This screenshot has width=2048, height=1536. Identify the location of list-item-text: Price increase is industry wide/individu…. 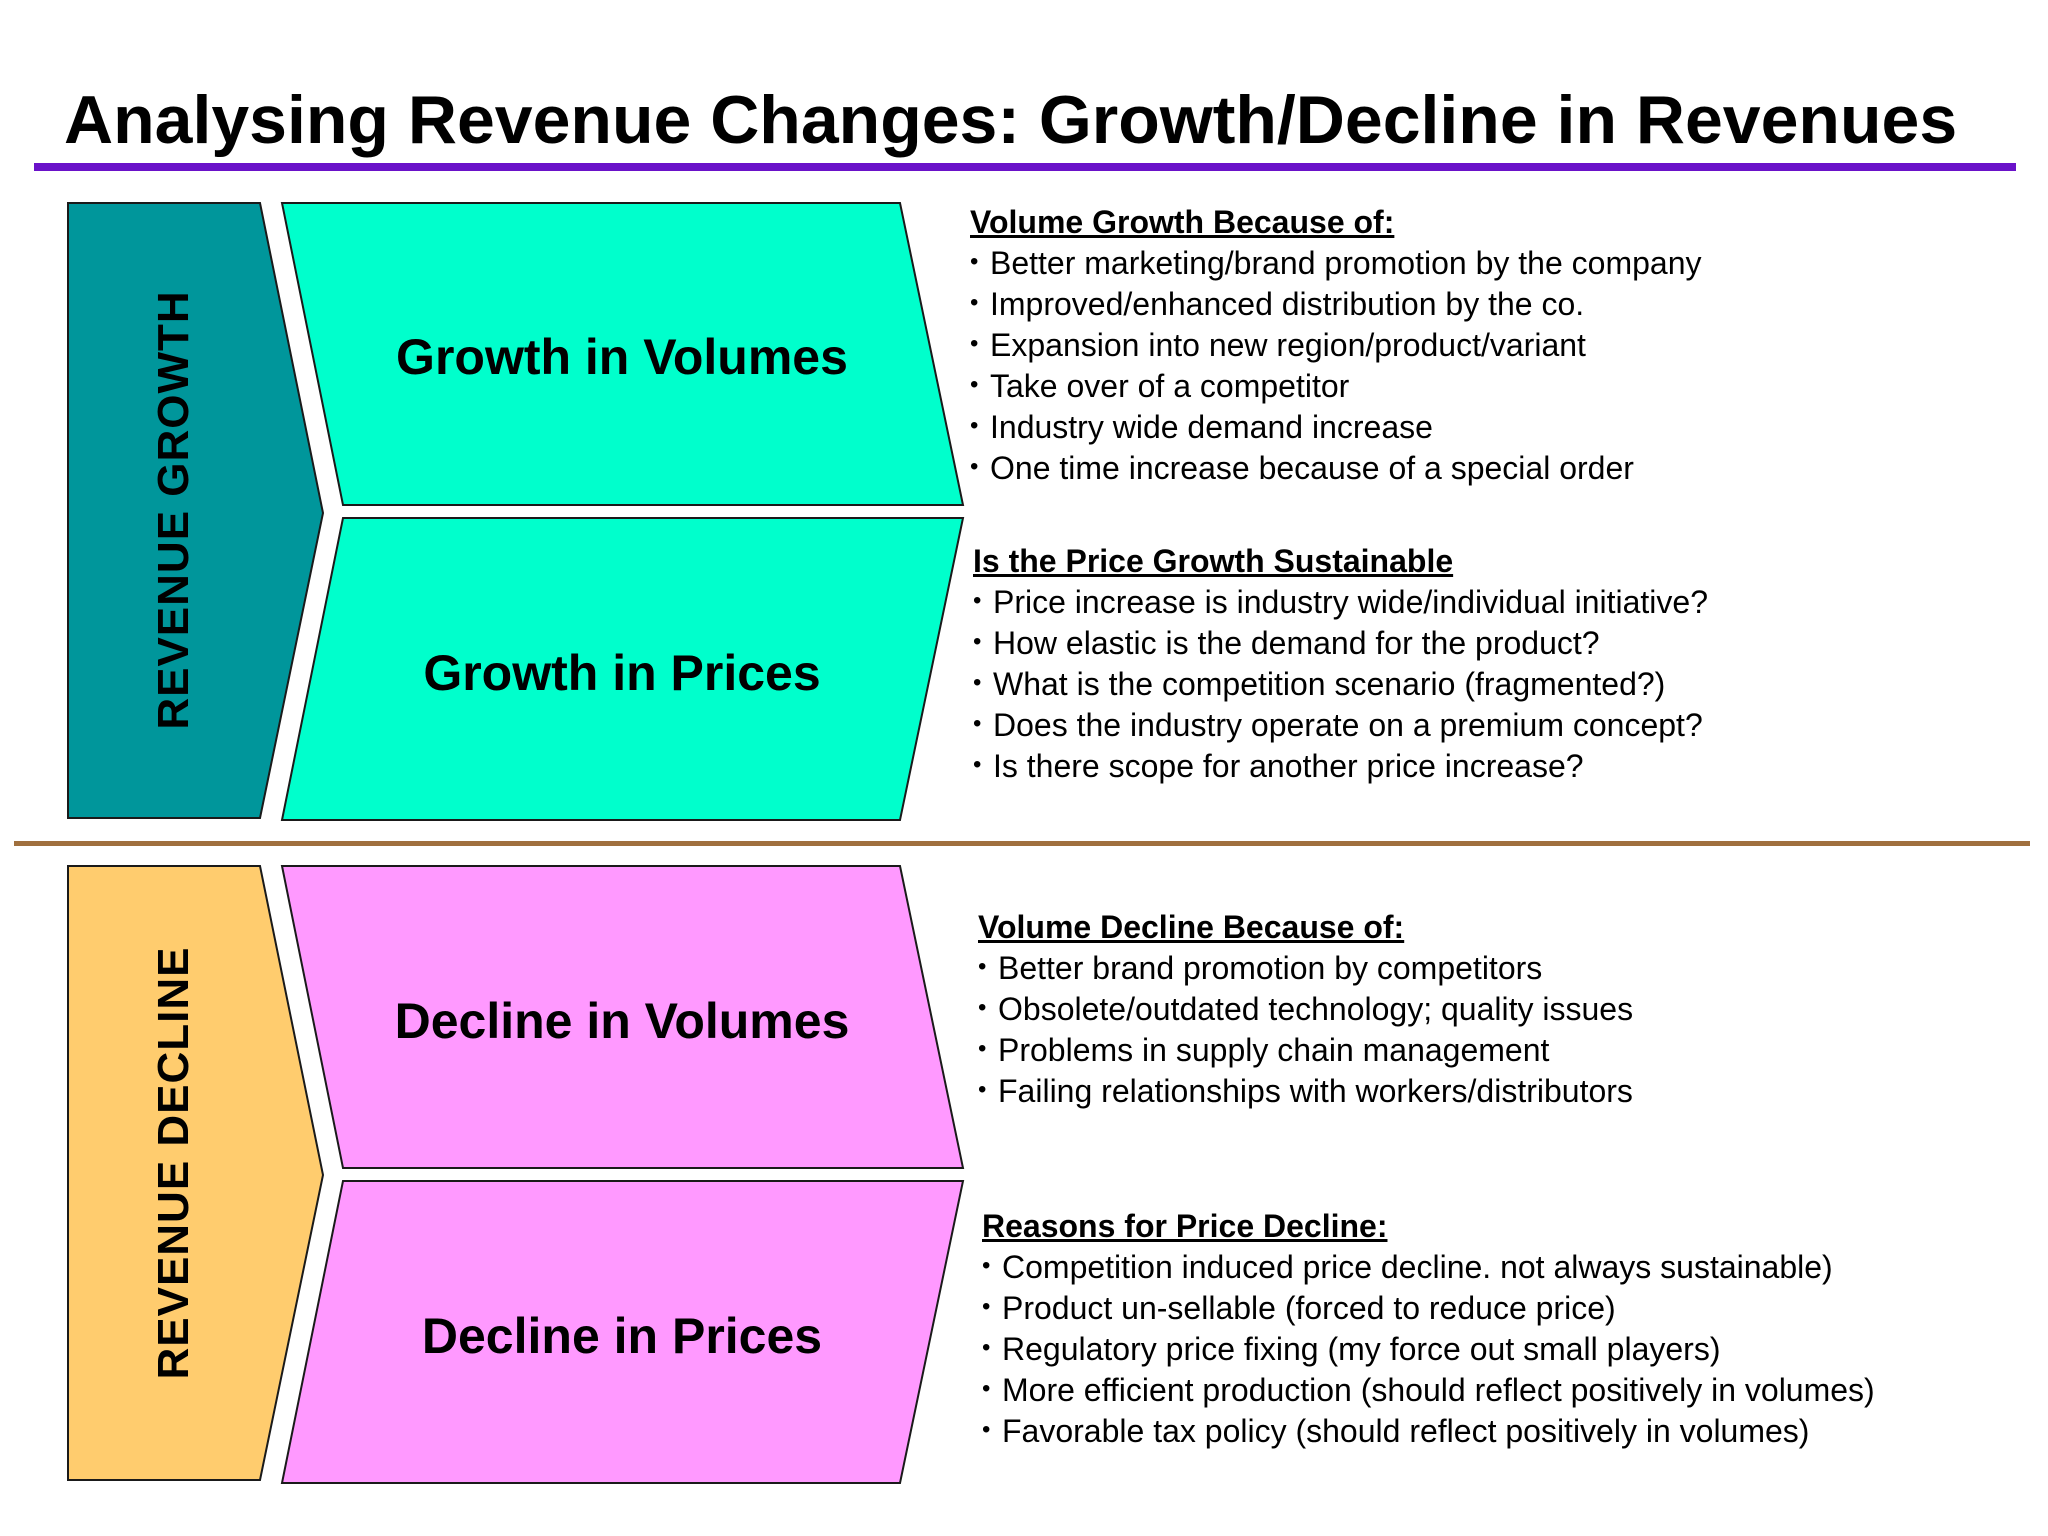
(1350, 602).